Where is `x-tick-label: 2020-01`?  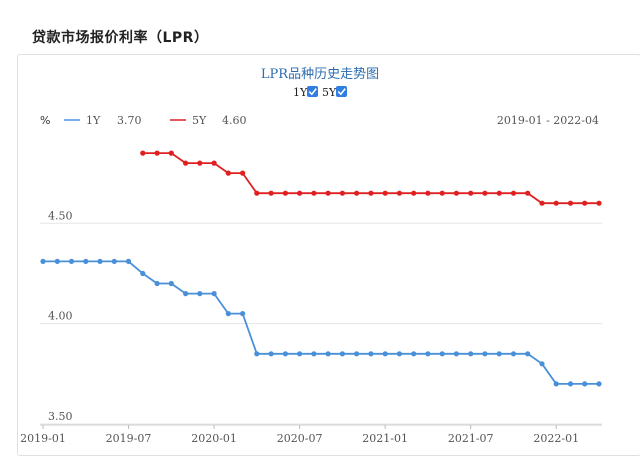
x-tick-label: 2020-01 is located at coordinates (214, 438).